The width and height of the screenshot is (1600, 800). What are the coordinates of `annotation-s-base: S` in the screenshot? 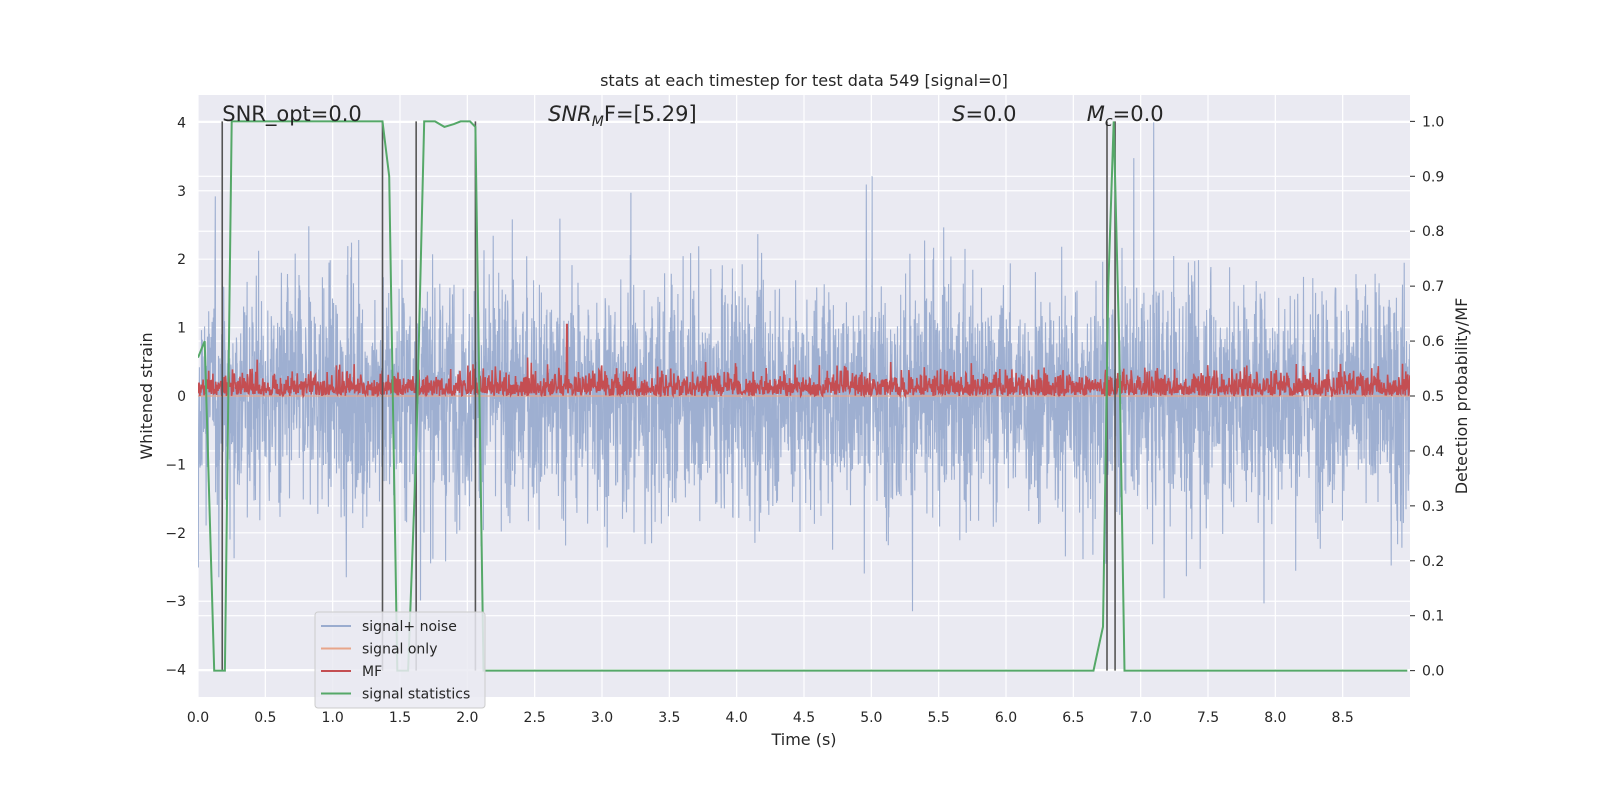 It's located at (958, 114).